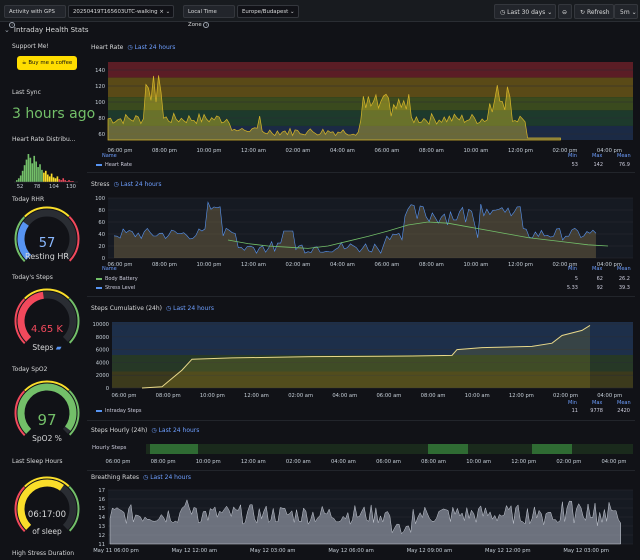  Describe the element at coordinates (119, 411) in the screenshot. I see `legend-intraday-steps: Intraday Steps` at that location.